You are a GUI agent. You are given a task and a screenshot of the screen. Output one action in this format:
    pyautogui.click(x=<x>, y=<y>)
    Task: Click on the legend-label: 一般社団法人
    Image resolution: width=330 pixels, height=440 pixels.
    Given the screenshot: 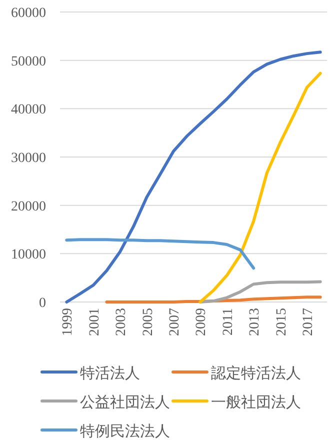 What is the action you would take?
    pyautogui.click(x=256, y=402)
    